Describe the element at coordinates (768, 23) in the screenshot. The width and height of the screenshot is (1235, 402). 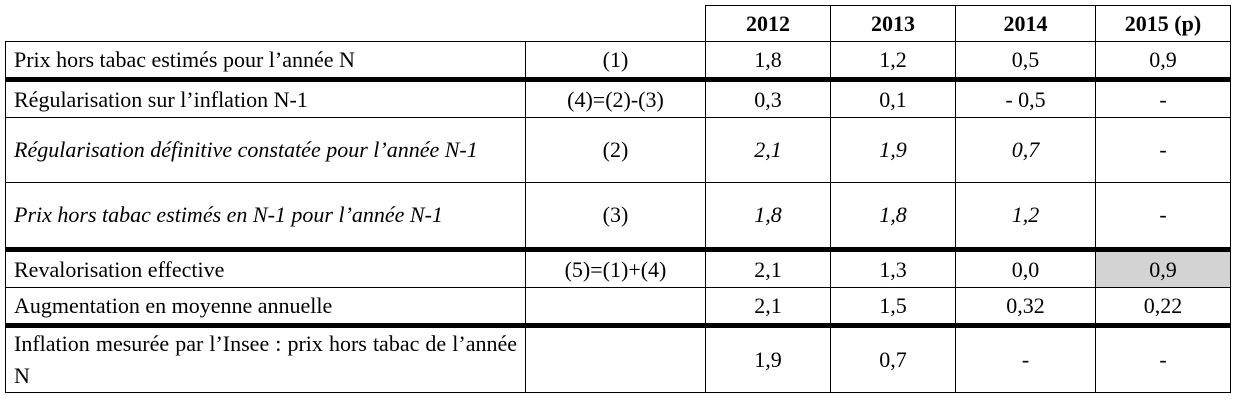
I see `year-header: 2012` at that location.